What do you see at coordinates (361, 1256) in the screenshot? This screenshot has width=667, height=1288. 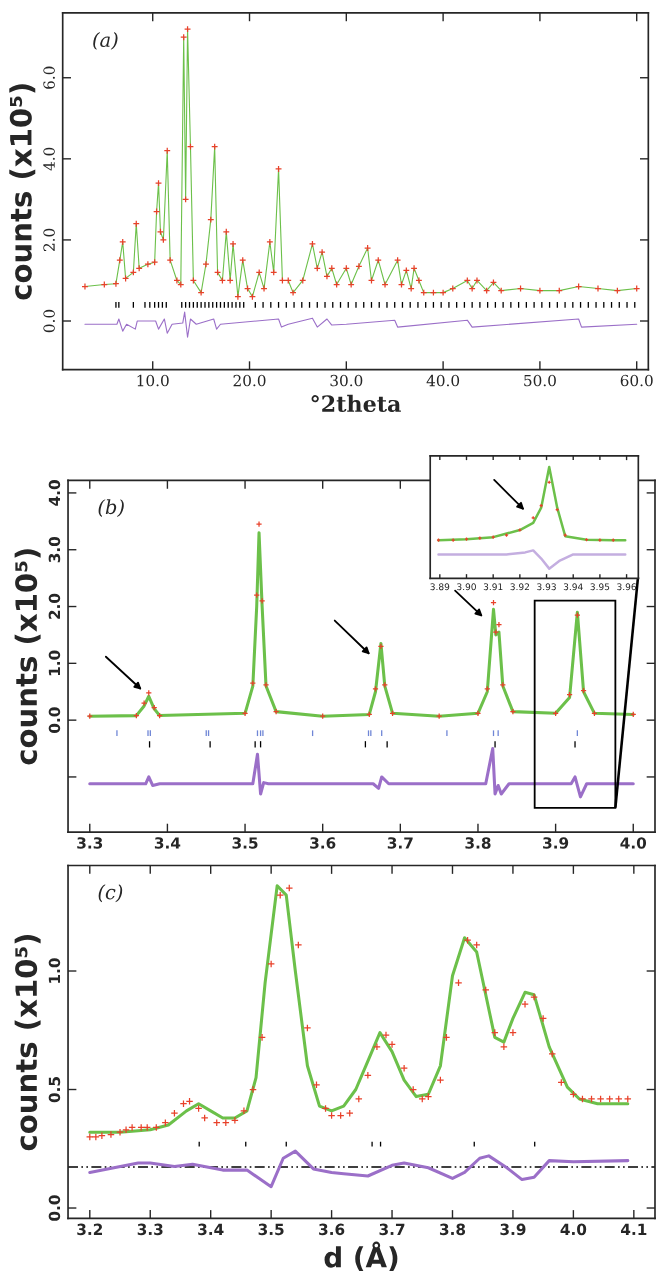 I see `x-axis-title: d (Å)` at bounding box center [361, 1256].